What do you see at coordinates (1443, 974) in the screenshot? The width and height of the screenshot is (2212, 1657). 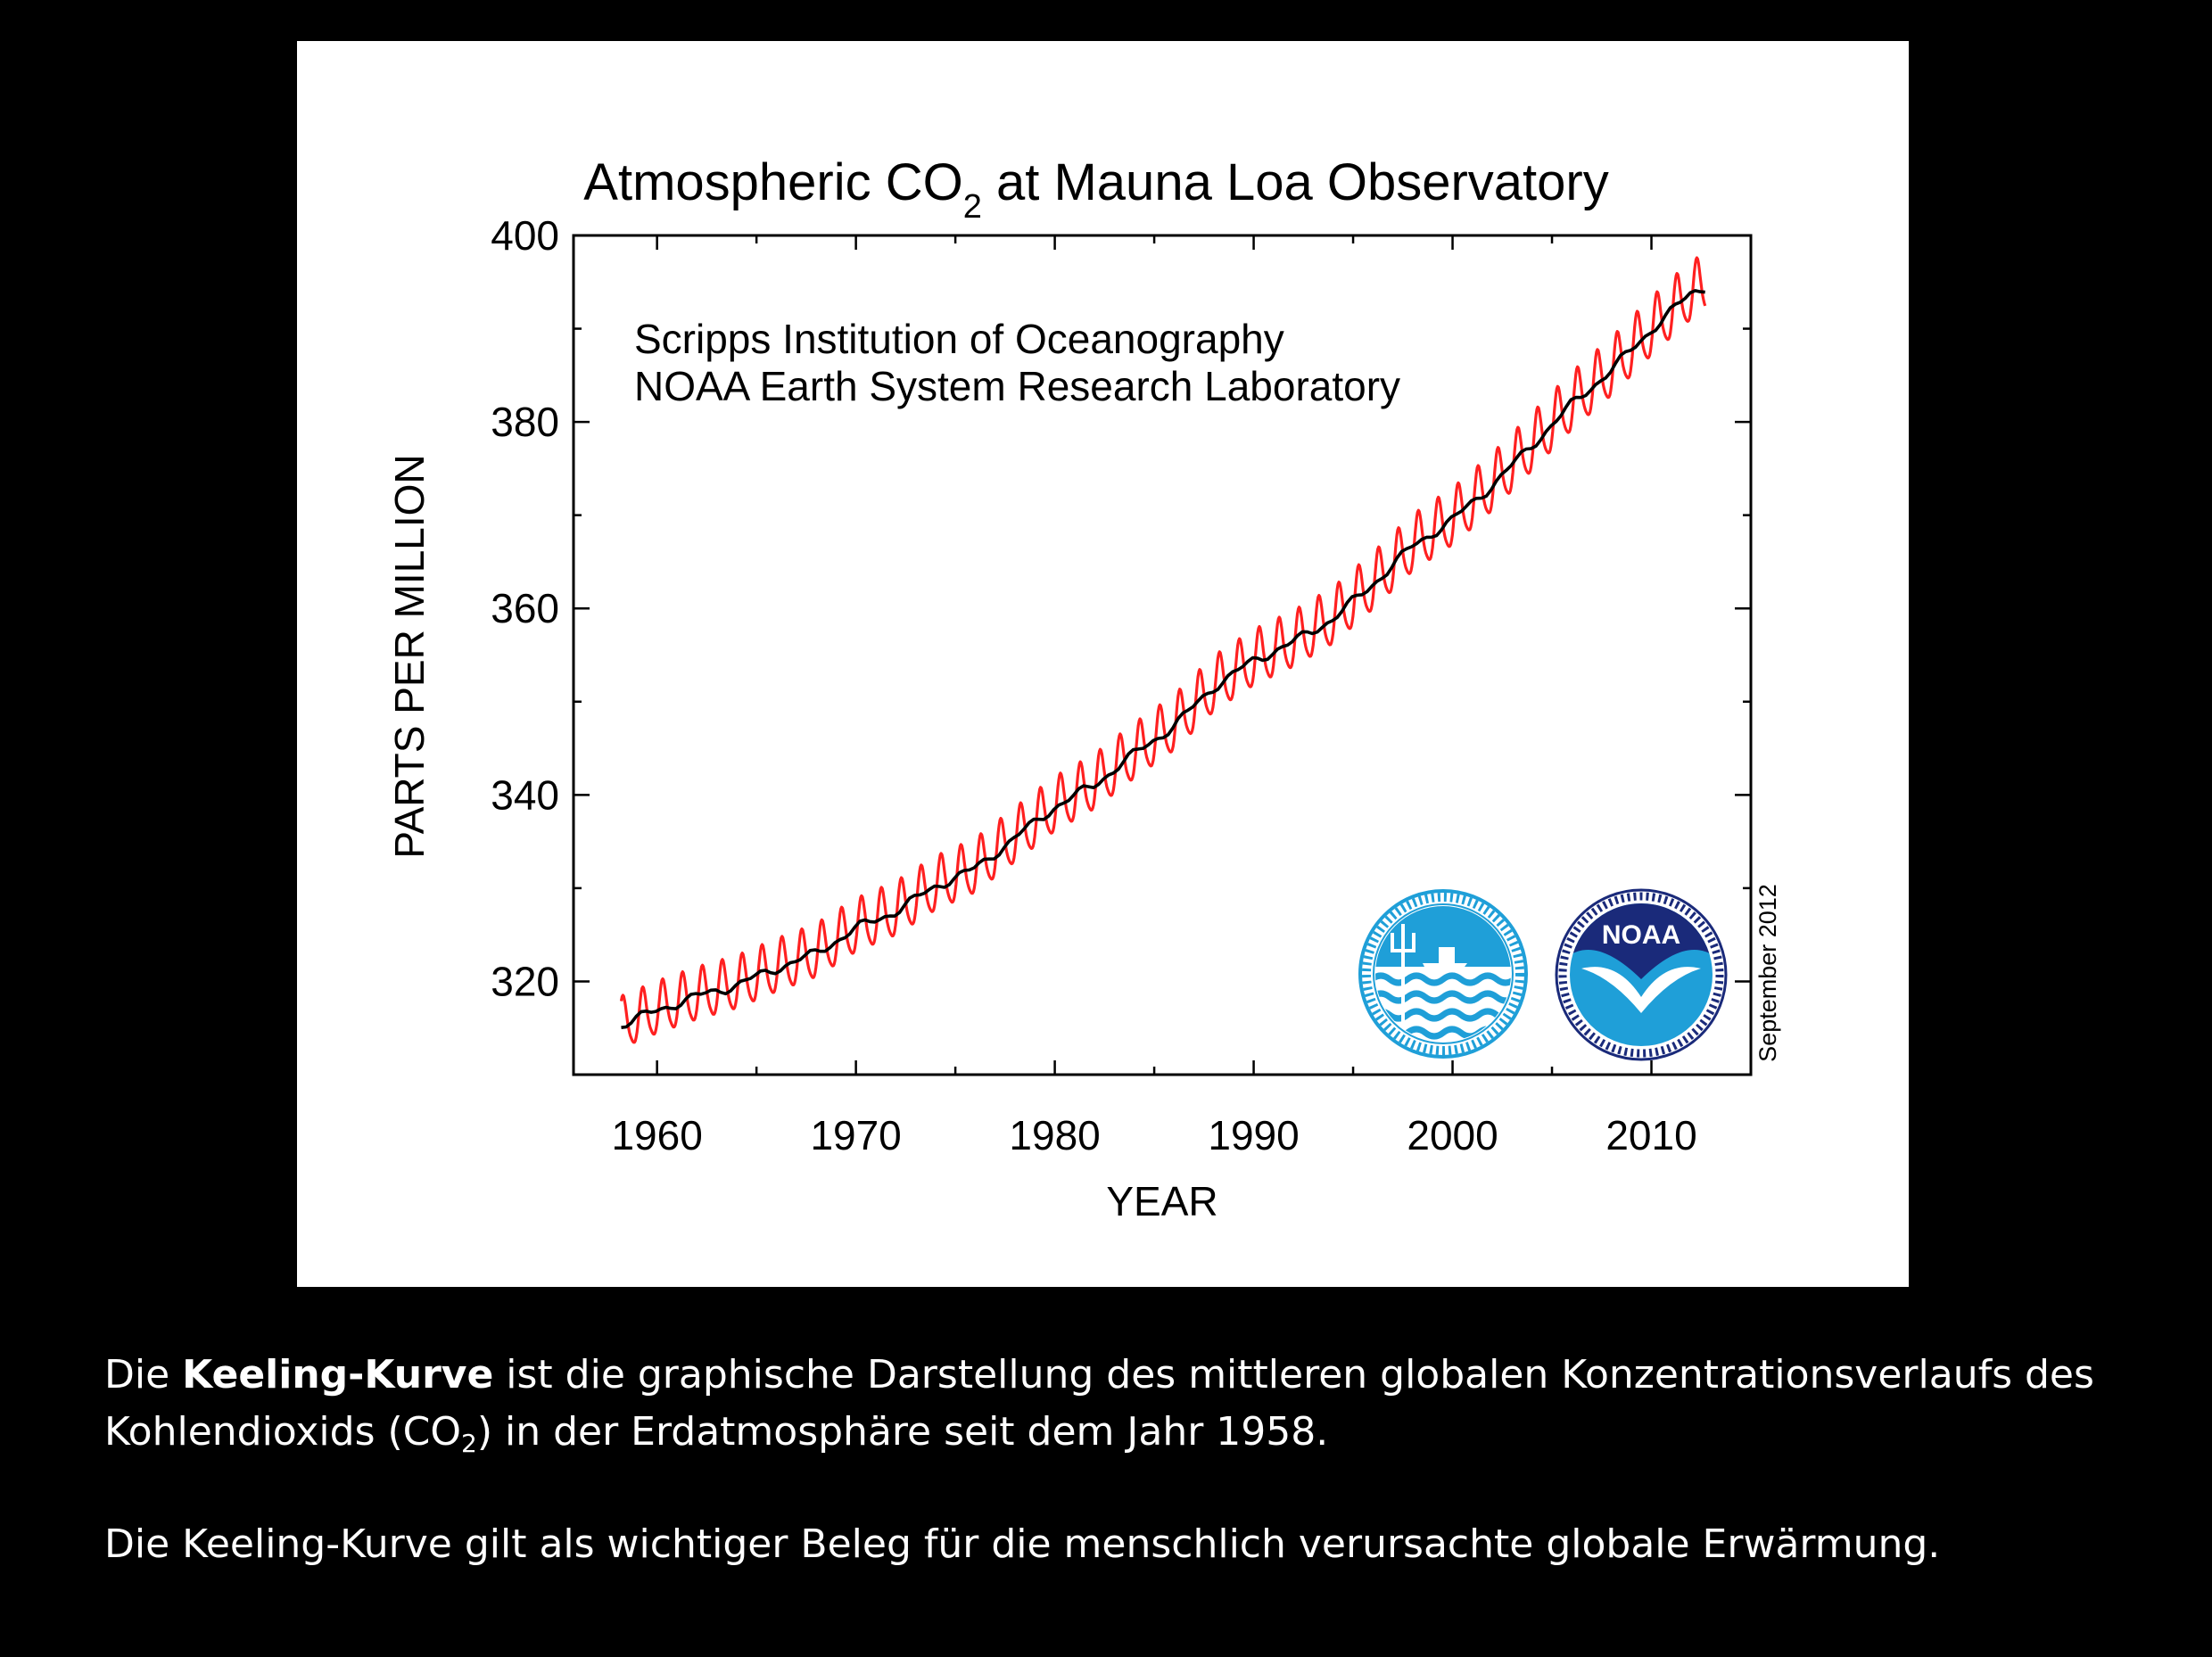 I see `scripps-seal-logo` at bounding box center [1443, 974].